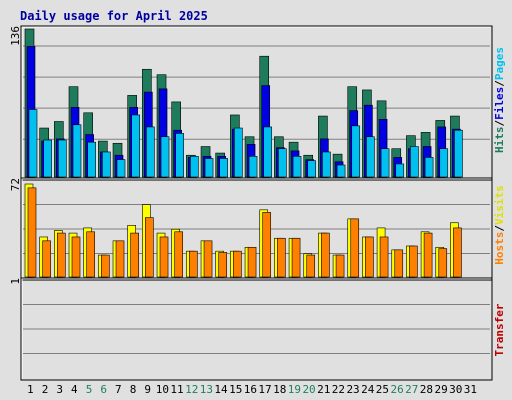 Image resolution: width=512 pixels, height=400 pixels. I want to click on x-tick-label: 9, so click(147, 389).